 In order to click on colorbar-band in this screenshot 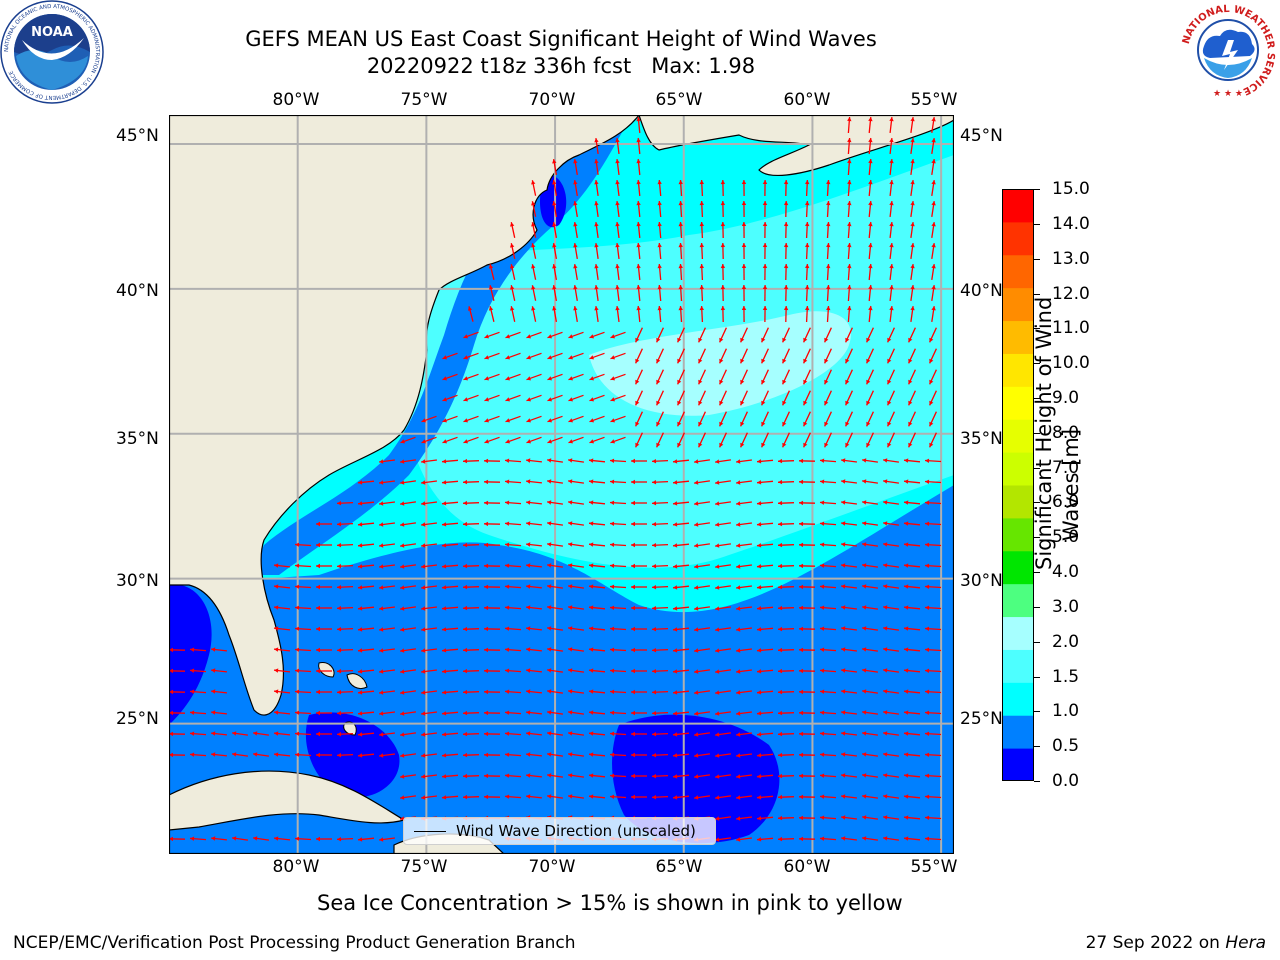, I will do `click(1018, 666)`.